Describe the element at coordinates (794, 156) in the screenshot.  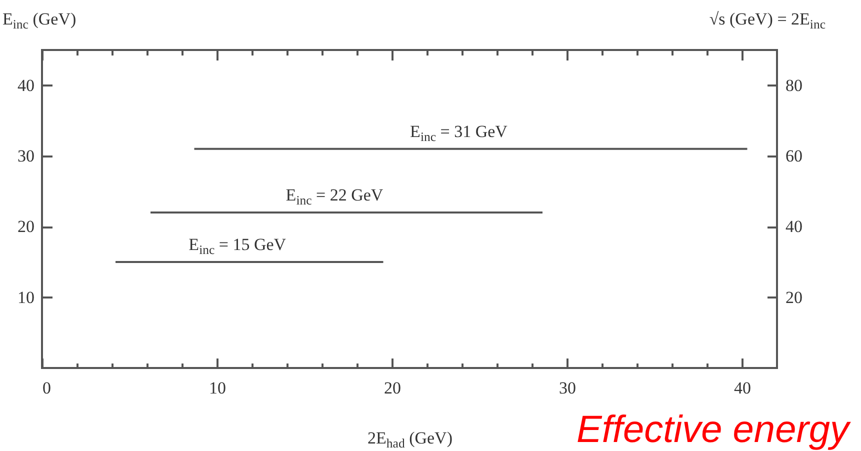
I see `y2-tick-label: 60` at that location.